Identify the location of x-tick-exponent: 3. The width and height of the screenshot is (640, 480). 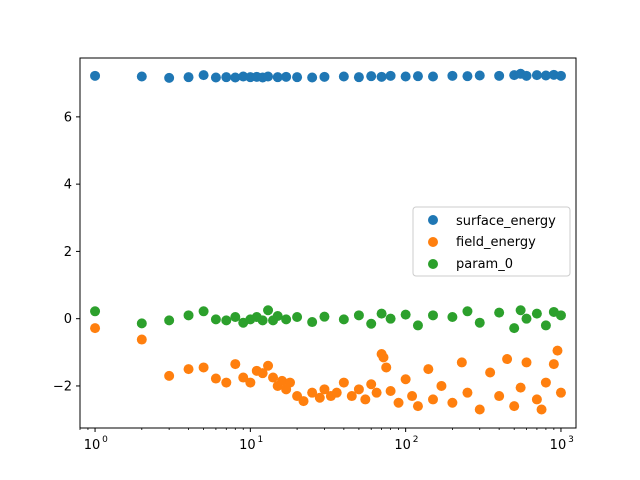
(571, 440).